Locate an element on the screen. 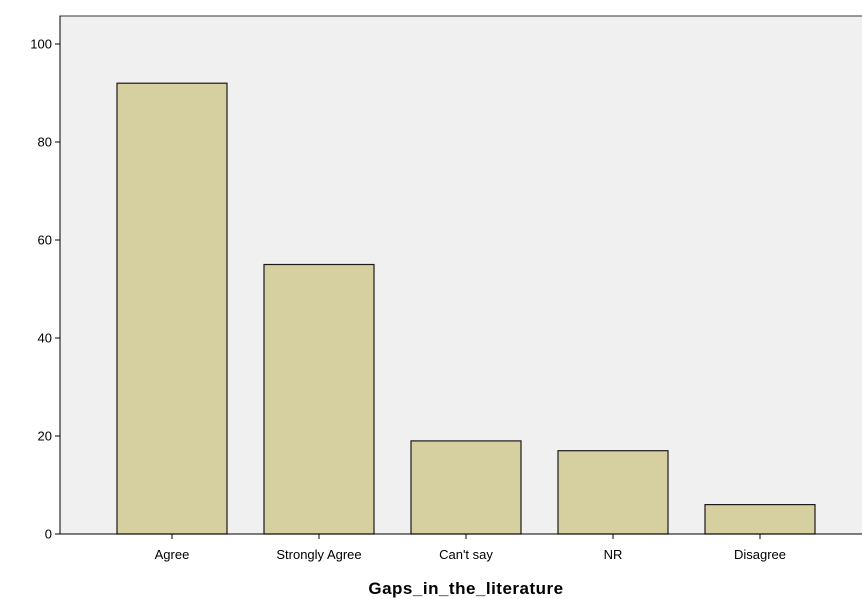 This screenshot has height=599, width=862. x-tick-label: NR is located at coordinates (613, 554).